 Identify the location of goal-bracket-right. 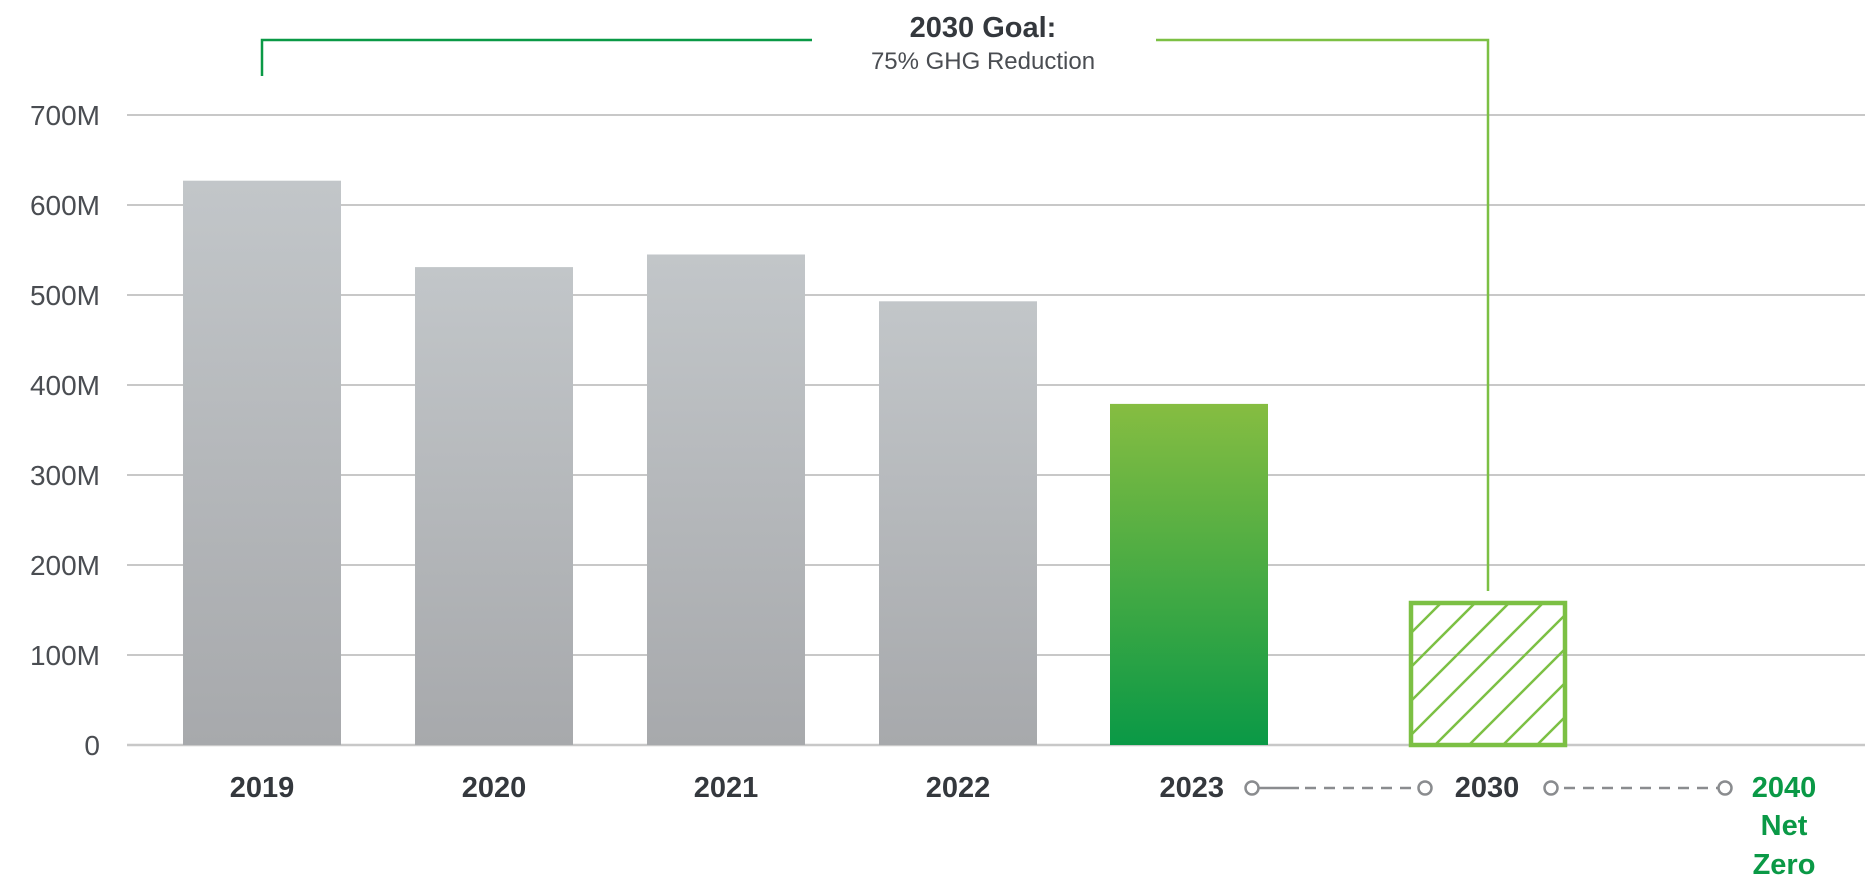
(1323, 314).